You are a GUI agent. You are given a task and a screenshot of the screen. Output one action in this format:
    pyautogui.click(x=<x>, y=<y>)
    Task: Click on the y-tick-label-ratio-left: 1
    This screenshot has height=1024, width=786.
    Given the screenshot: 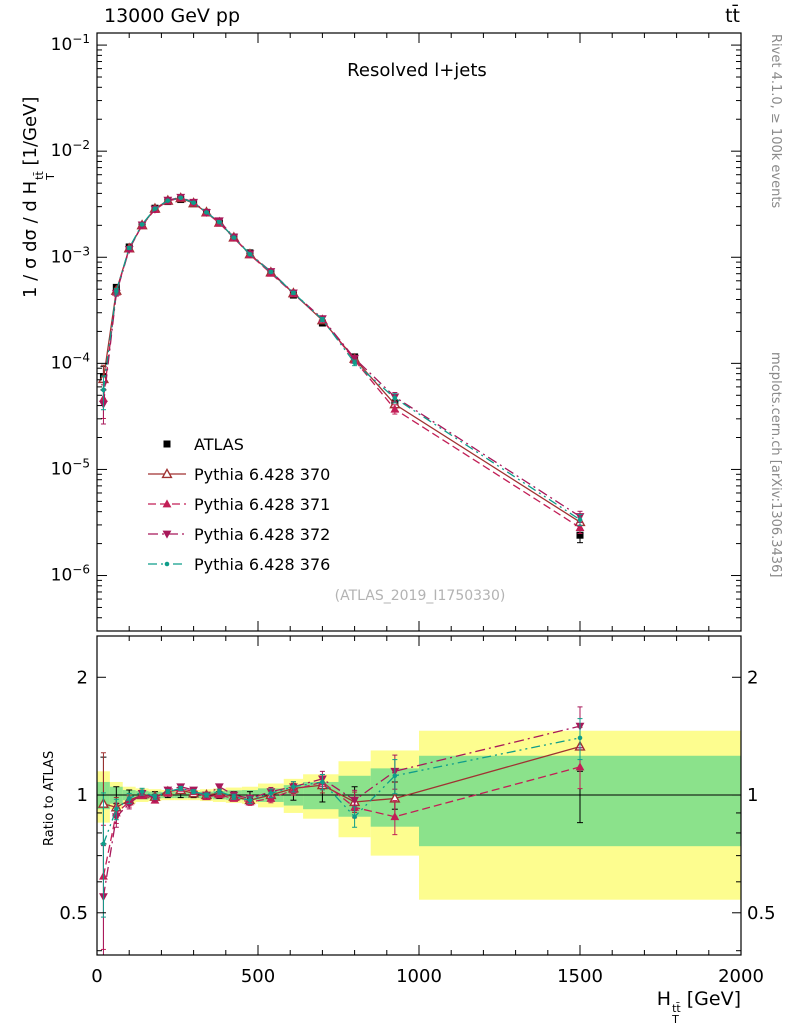 What is the action you would take?
    pyautogui.click(x=82, y=795)
    